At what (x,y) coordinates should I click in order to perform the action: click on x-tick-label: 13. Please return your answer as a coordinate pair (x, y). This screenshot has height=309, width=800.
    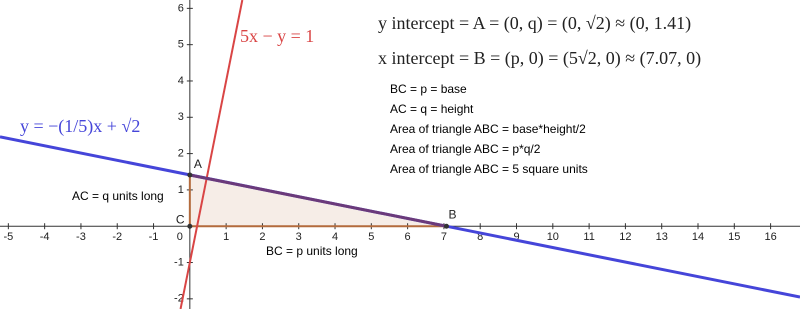
    Looking at the image, I should click on (662, 237).